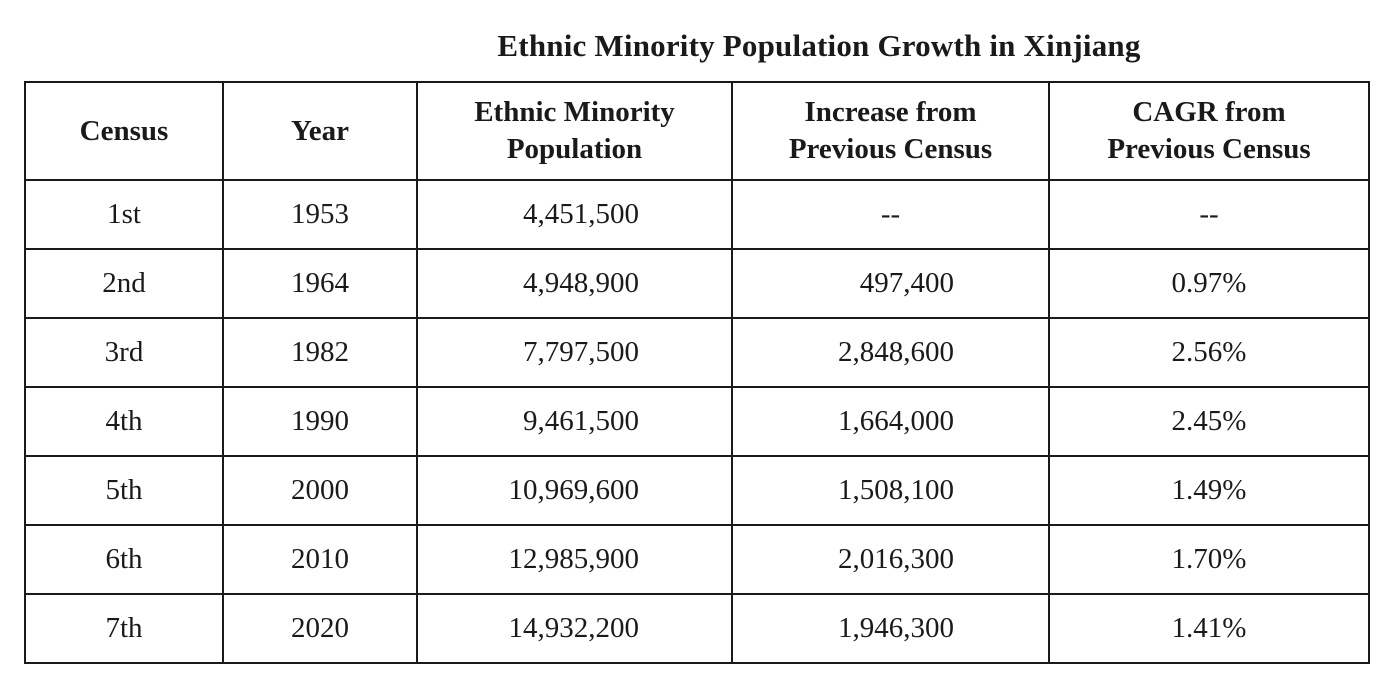  I want to click on cell-population: 12,985,900, so click(574, 559).